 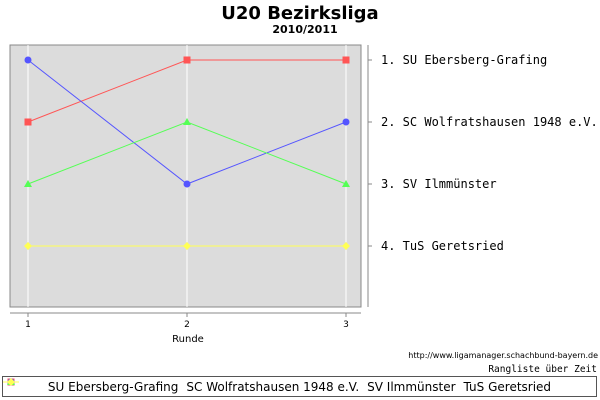 What do you see at coordinates (411, 386) in the screenshot?
I see `legend-label: SV Ilmmünster` at bounding box center [411, 386].